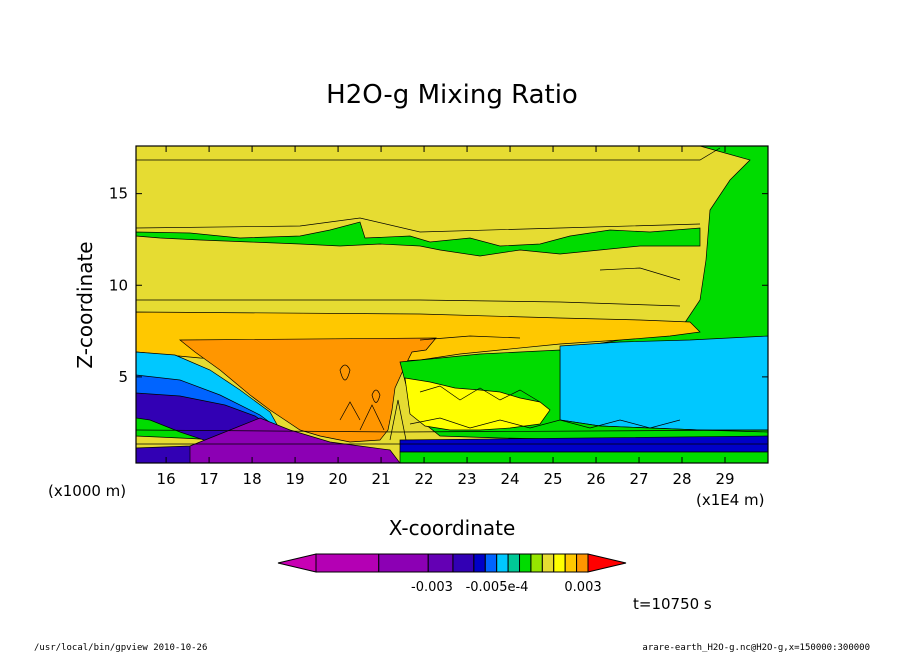 The width and height of the screenshot is (904, 654). I want to click on colorbar-labels: -0.003 -0.005e-4 0.003, so click(506, 587).